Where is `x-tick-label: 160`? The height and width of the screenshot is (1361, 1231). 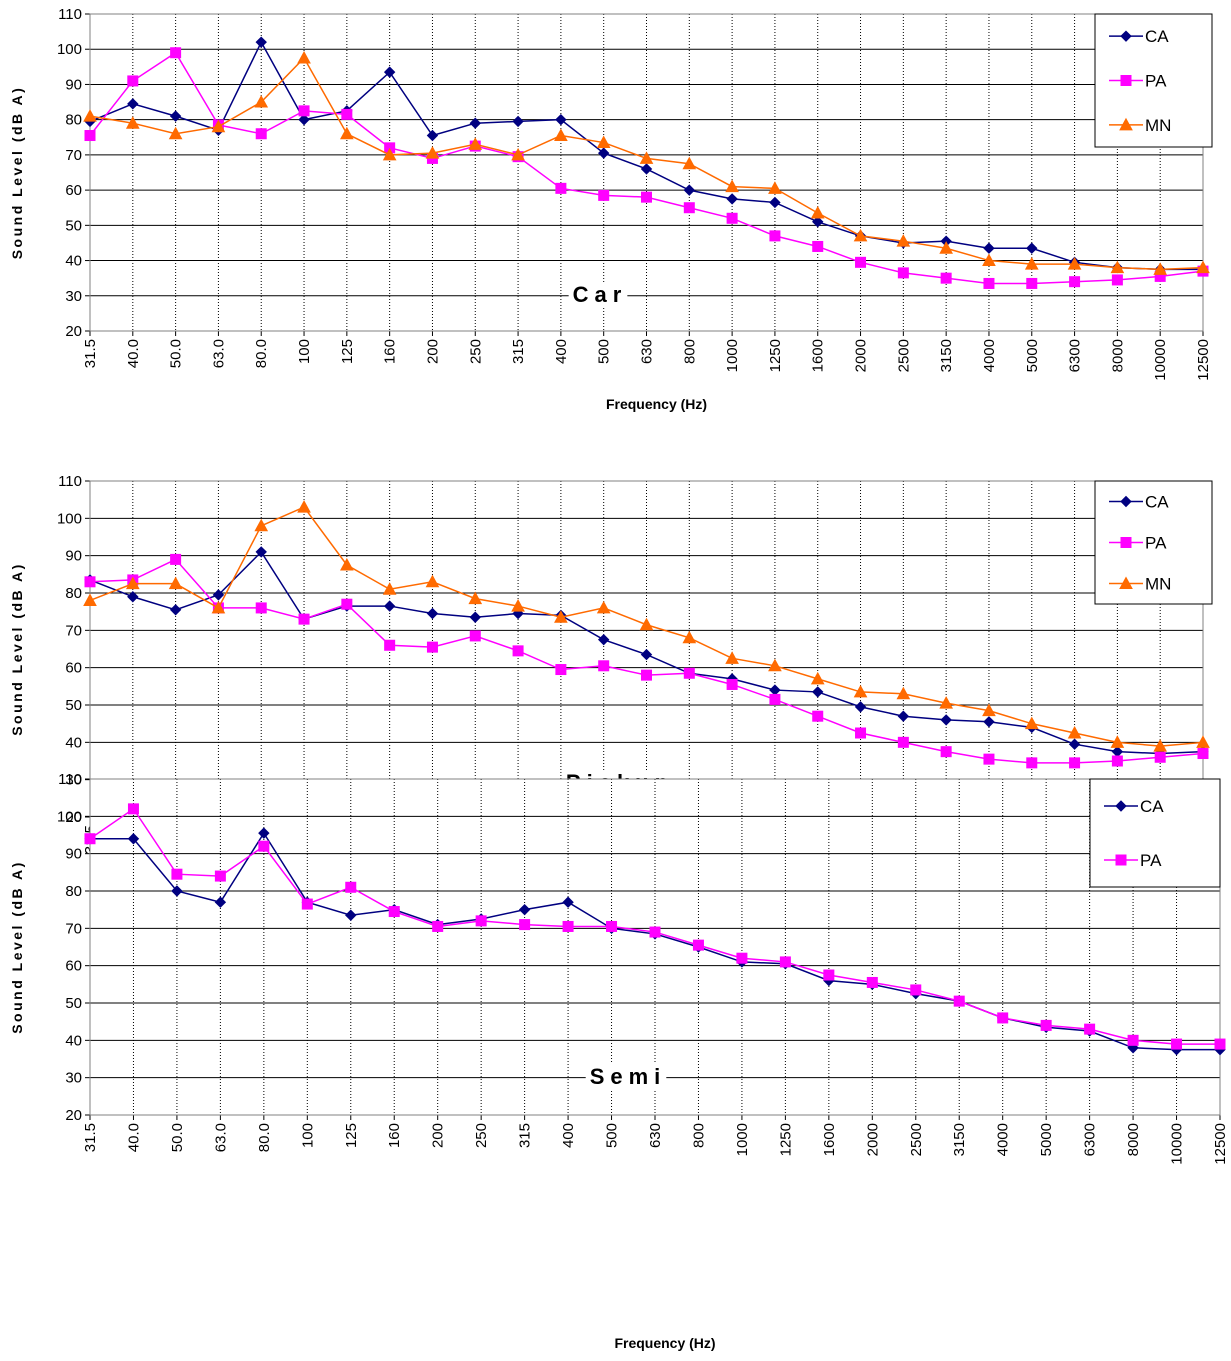 x-tick-label: 160 is located at coordinates (394, 1135).